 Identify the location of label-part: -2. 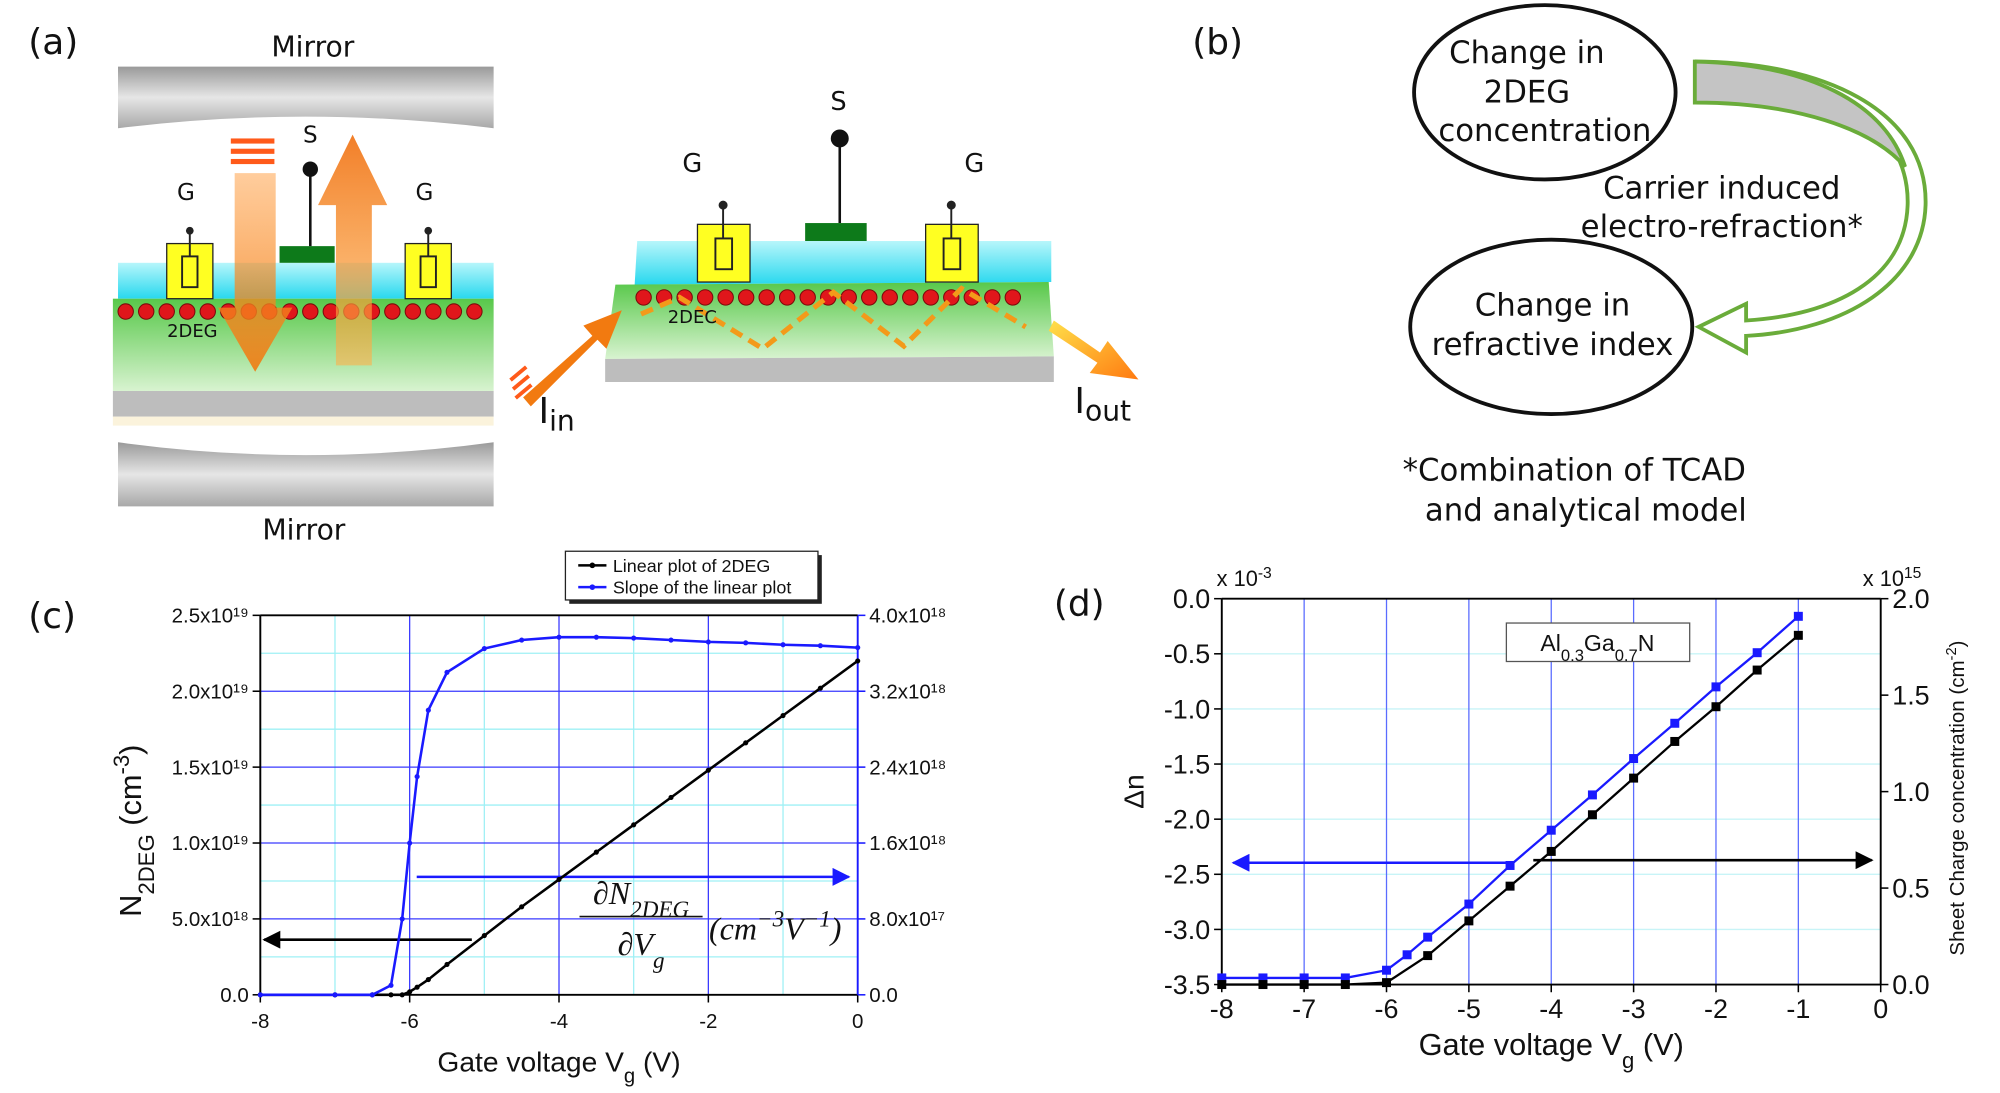
(1952, 653).